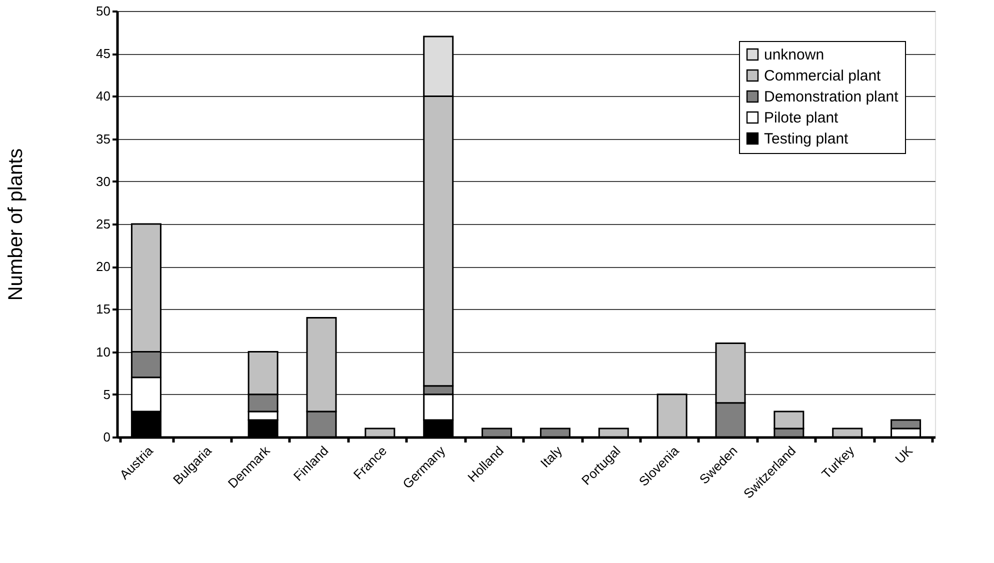  Describe the element at coordinates (103, 96) in the screenshot. I see `y-tick-label: 40` at that location.